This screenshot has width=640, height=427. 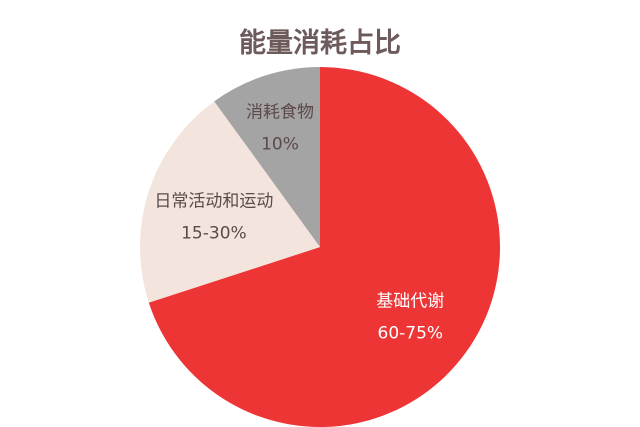 What do you see at coordinates (213, 202) in the screenshot?
I see `slice-label-2: 日常活动和运动` at bounding box center [213, 202].